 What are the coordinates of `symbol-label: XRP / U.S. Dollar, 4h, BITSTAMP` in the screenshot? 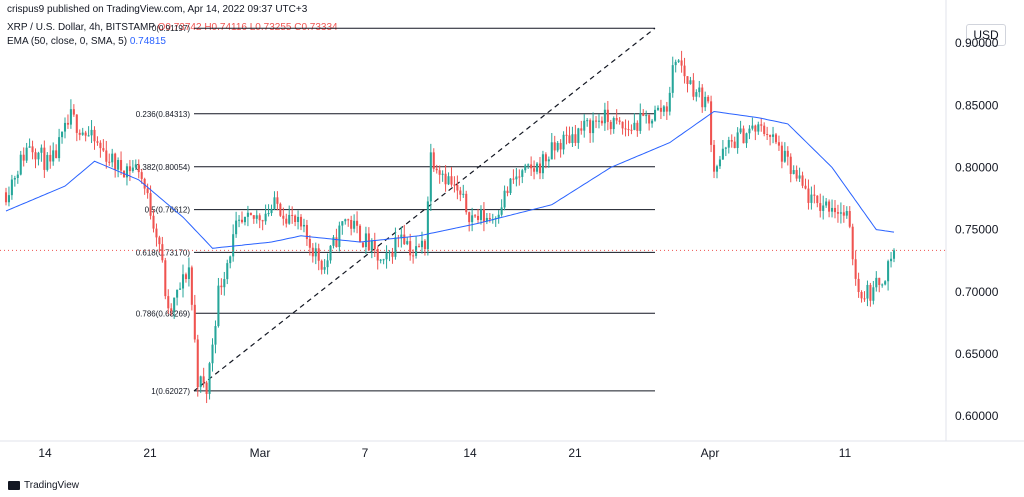 It's located at (81, 27).